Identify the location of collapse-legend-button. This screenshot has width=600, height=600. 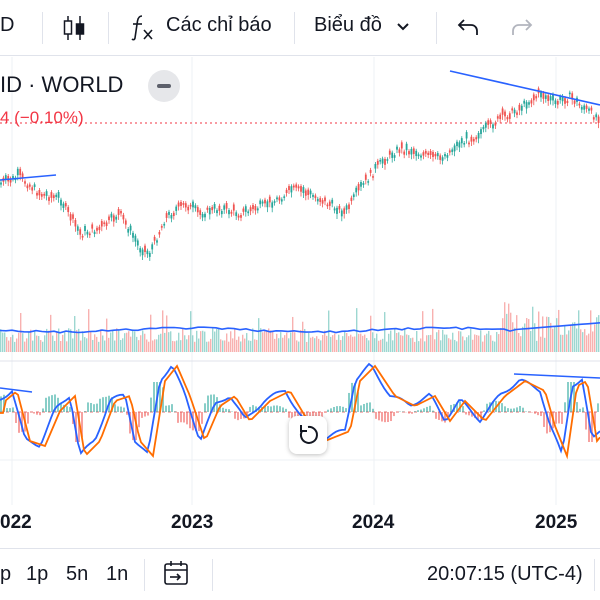
(164, 86).